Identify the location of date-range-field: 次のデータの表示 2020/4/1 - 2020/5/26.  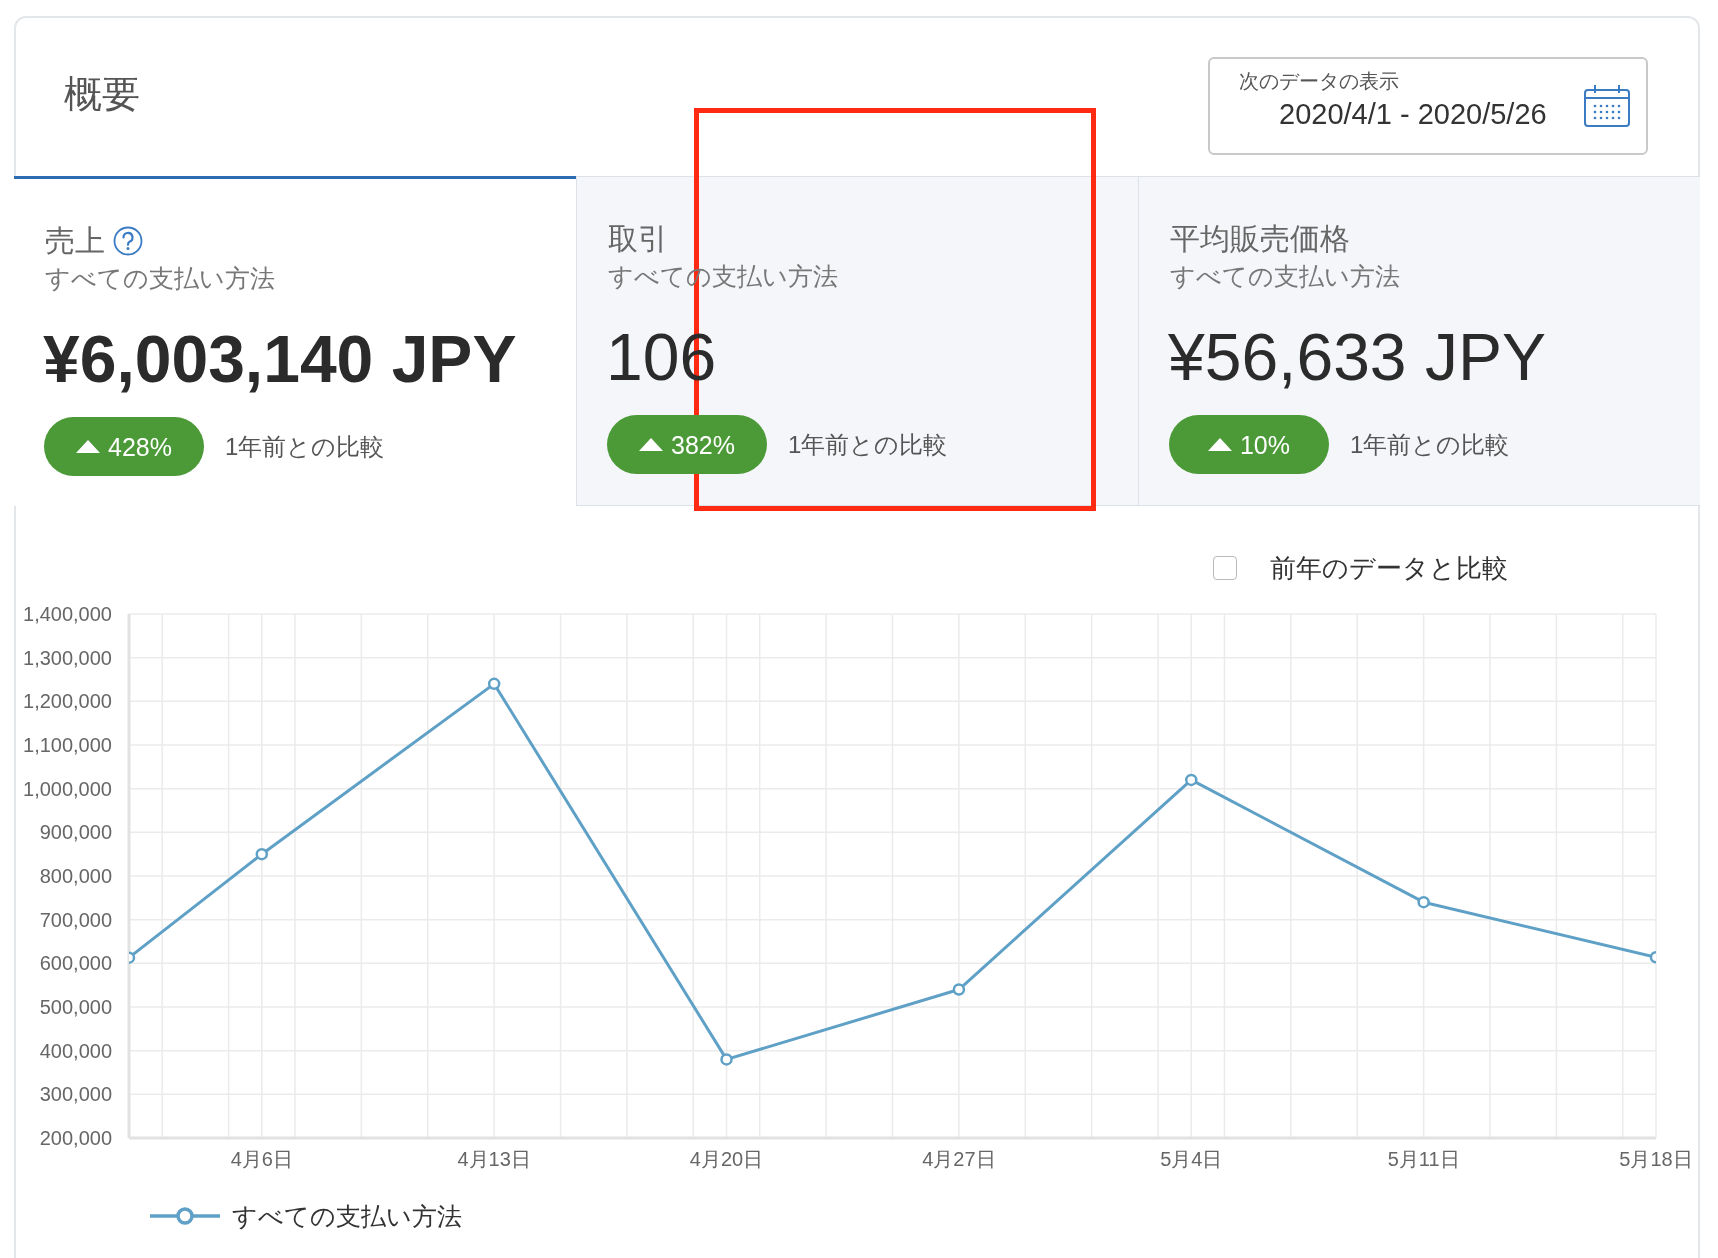
(1428, 106).